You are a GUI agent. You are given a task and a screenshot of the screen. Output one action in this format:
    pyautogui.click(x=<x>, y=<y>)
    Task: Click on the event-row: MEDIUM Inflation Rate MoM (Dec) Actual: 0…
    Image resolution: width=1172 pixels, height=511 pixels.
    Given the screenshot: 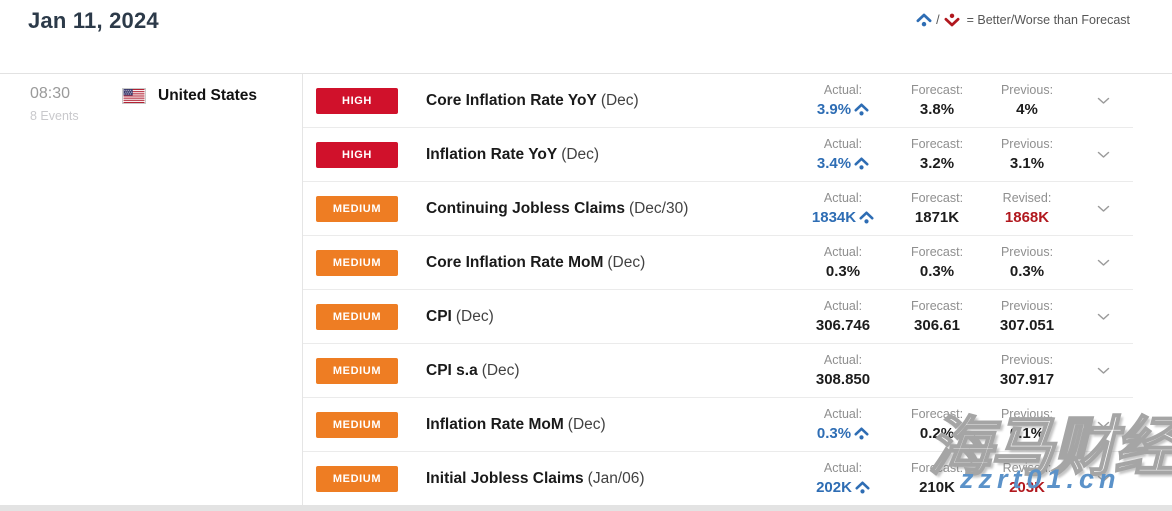 What is the action you would take?
    pyautogui.click(x=718, y=425)
    